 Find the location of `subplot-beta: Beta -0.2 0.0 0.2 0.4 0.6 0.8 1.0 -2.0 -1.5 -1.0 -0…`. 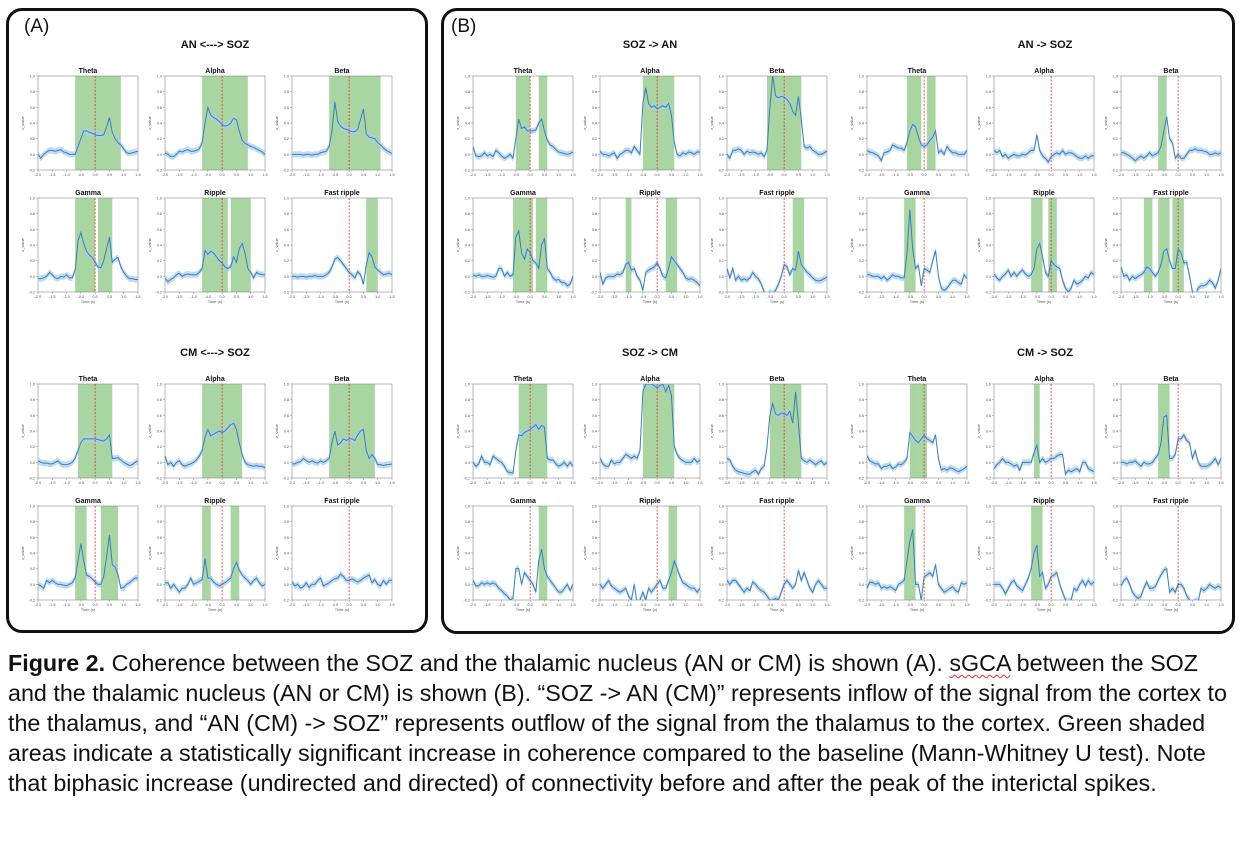

subplot-beta: Beta -0.2 0.0 0.2 0.4 0.6 0.8 1.0 -2.0 -1.5 -1.0 -0… is located at coordinates (1160, 123).